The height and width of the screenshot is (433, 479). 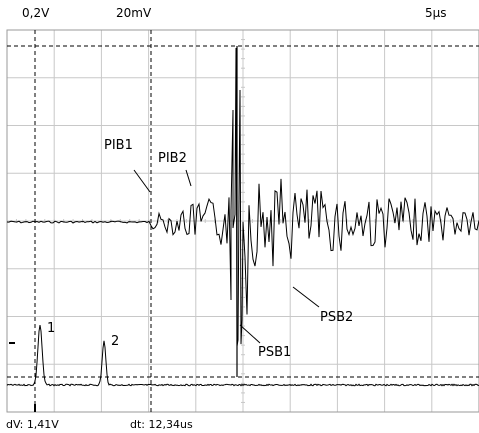 I want to click on delta-time-readout: dt: 12,34us, so click(x=161, y=424).